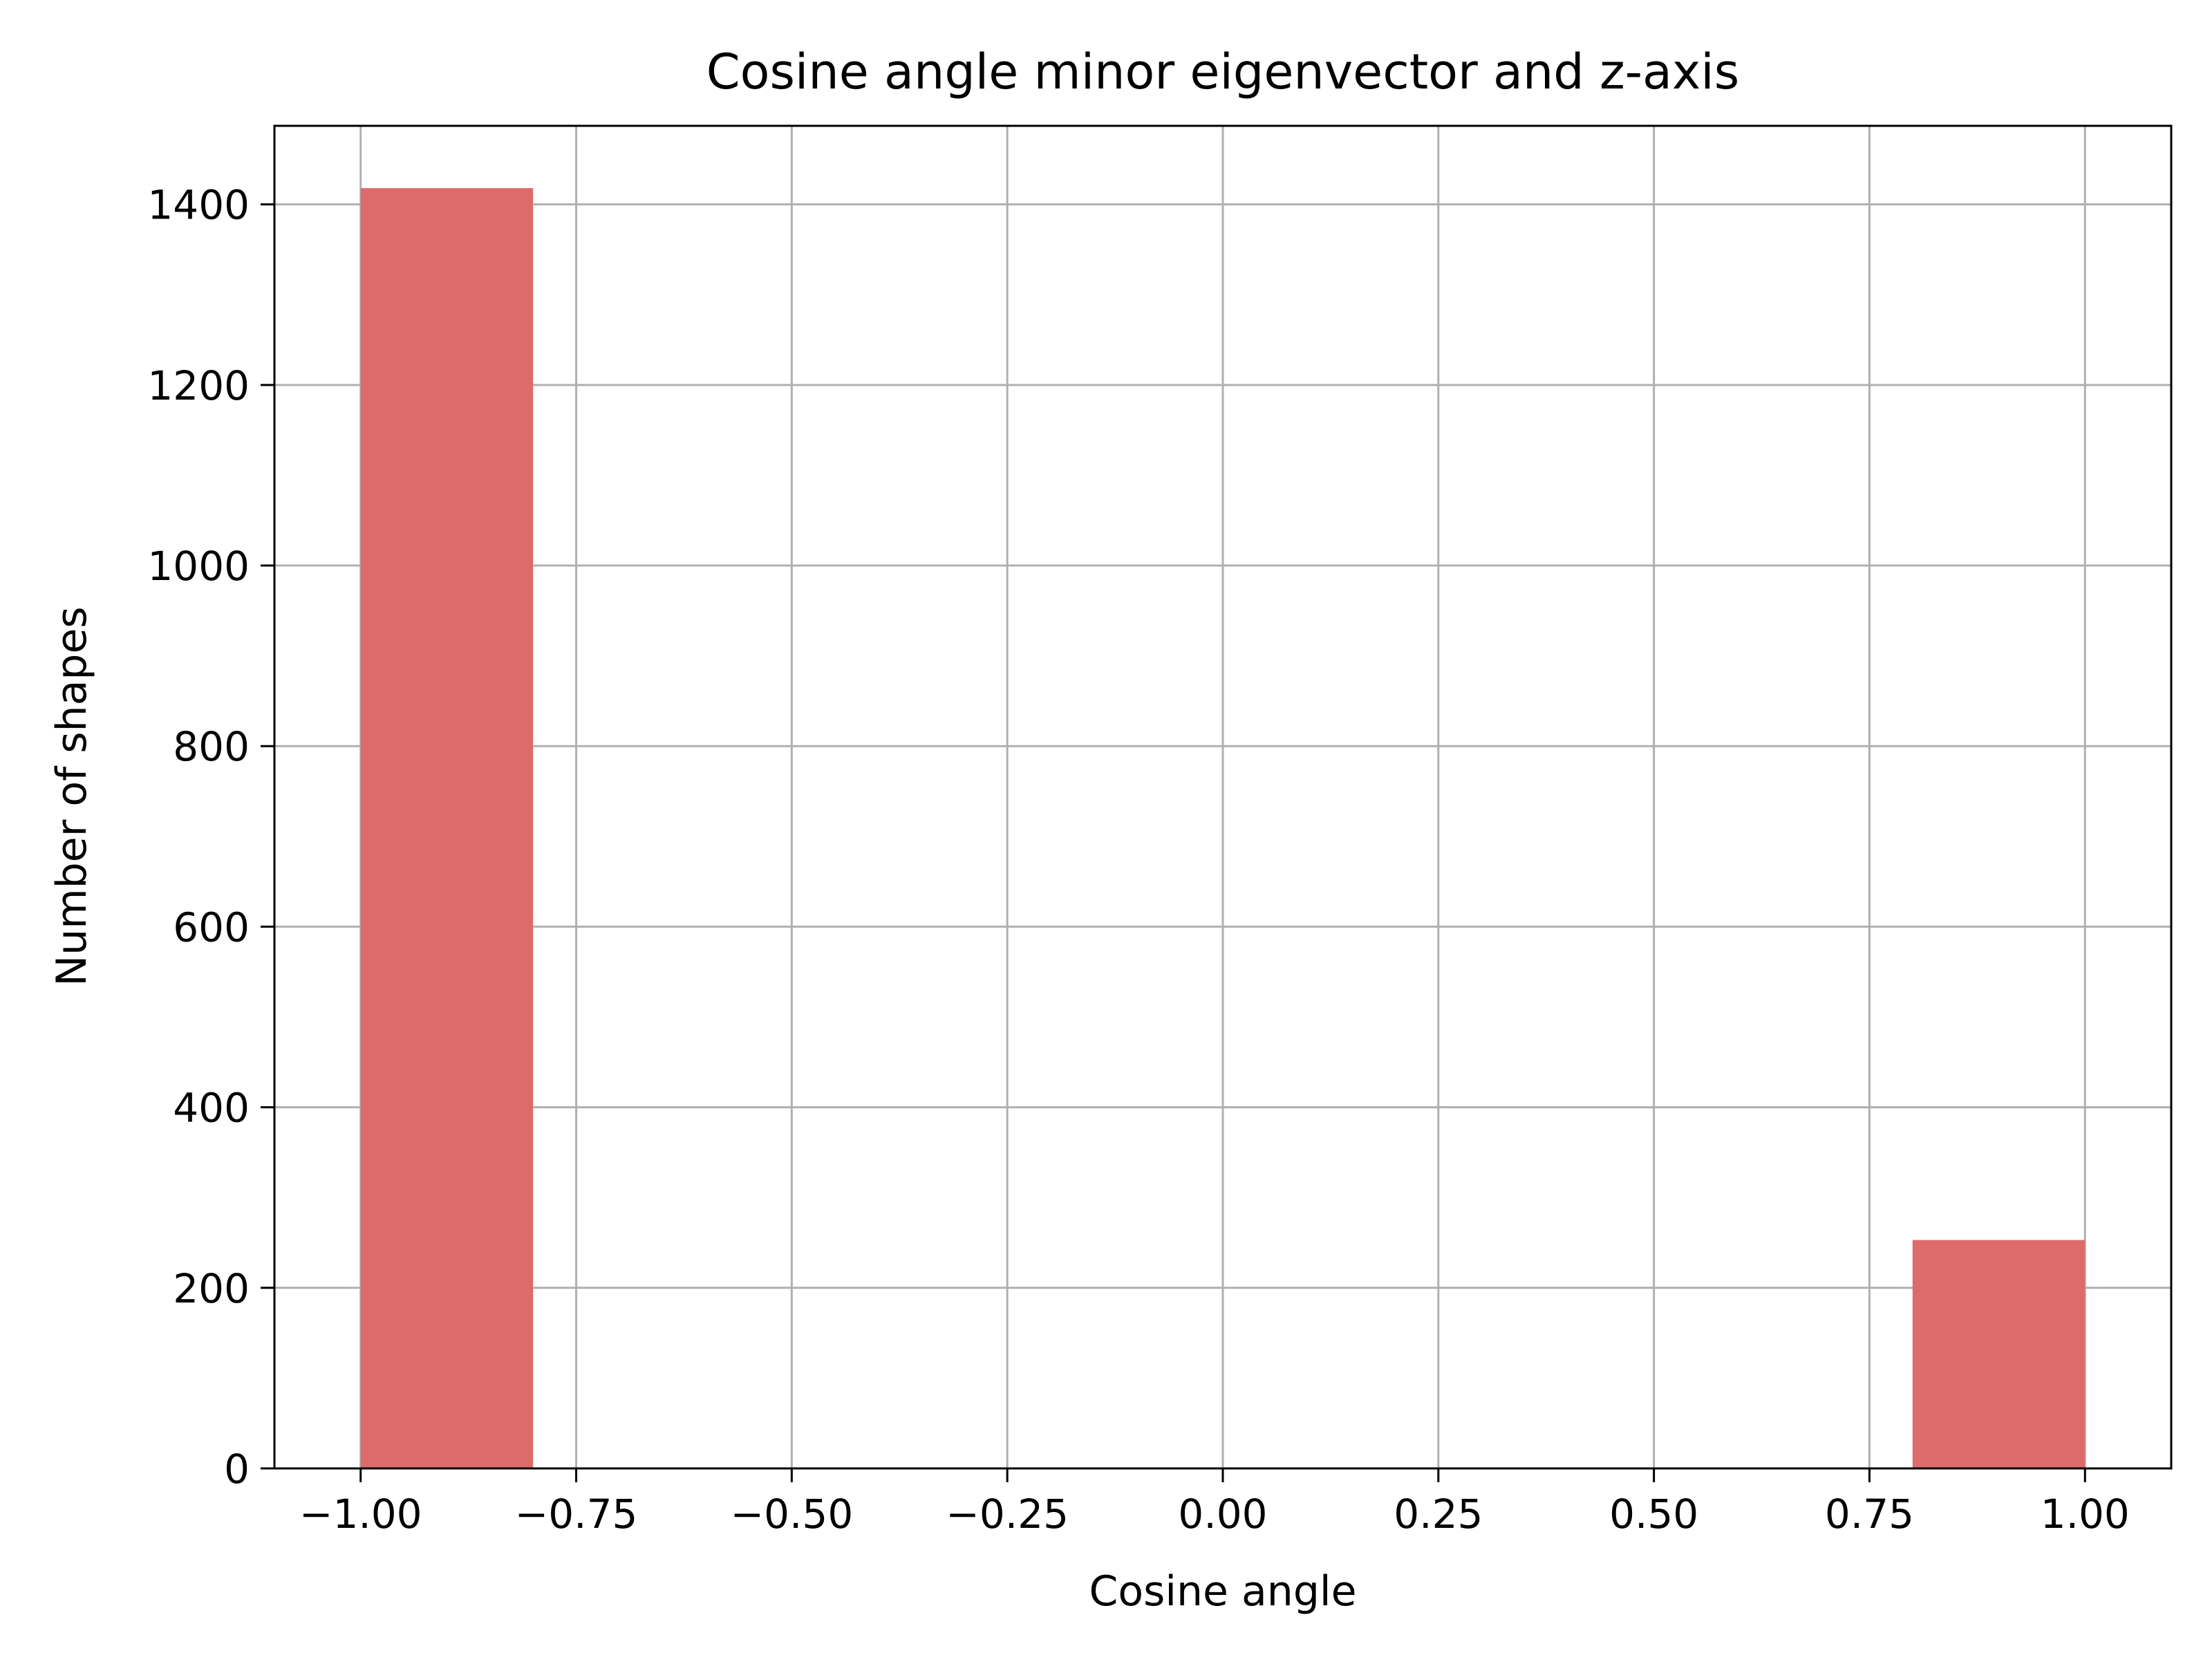  Describe the element at coordinates (360, 1515) in the screenshot. I see `x-tick-label-0: −1.00` at that location.